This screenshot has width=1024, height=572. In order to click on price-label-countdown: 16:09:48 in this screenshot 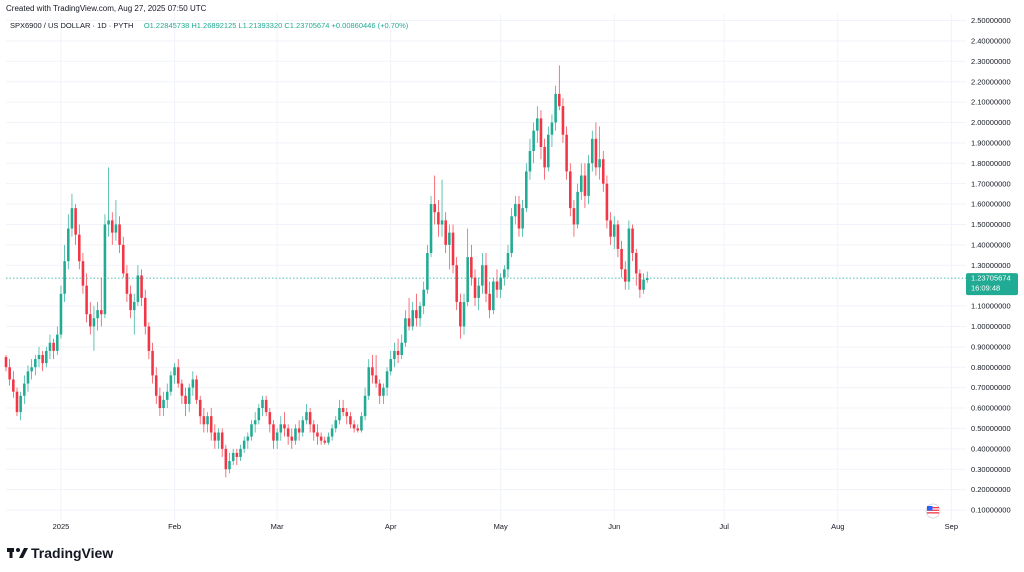, I will do `click(985, 288)`.